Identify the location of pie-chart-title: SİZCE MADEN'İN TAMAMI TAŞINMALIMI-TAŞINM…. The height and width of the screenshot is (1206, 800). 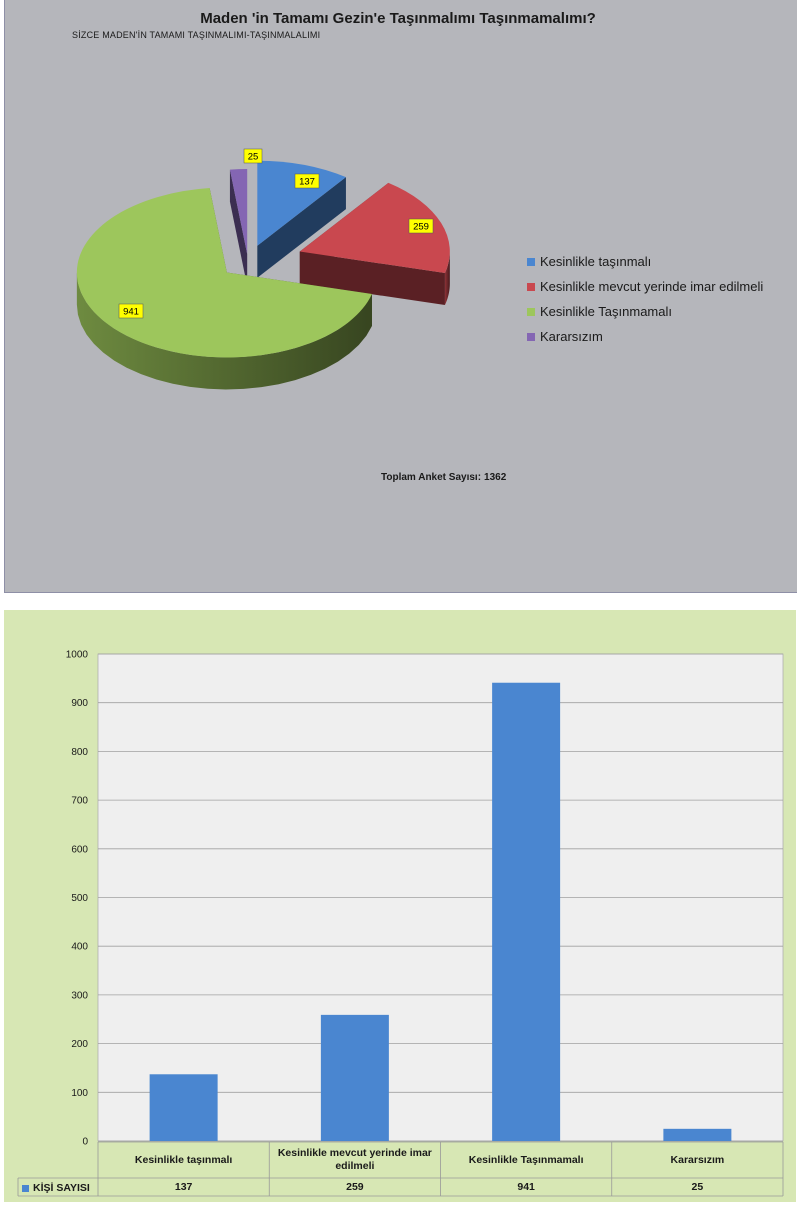
(196, 35).